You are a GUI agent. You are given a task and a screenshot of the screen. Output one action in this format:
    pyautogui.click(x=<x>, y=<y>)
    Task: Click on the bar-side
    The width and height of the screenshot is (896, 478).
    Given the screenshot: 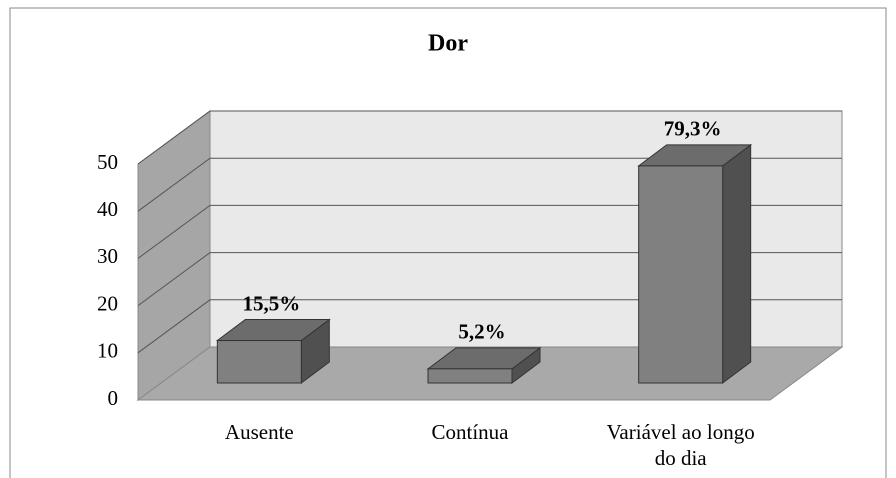 What is the action you would take?
    pyautogui.click(x=737, y=263)
    